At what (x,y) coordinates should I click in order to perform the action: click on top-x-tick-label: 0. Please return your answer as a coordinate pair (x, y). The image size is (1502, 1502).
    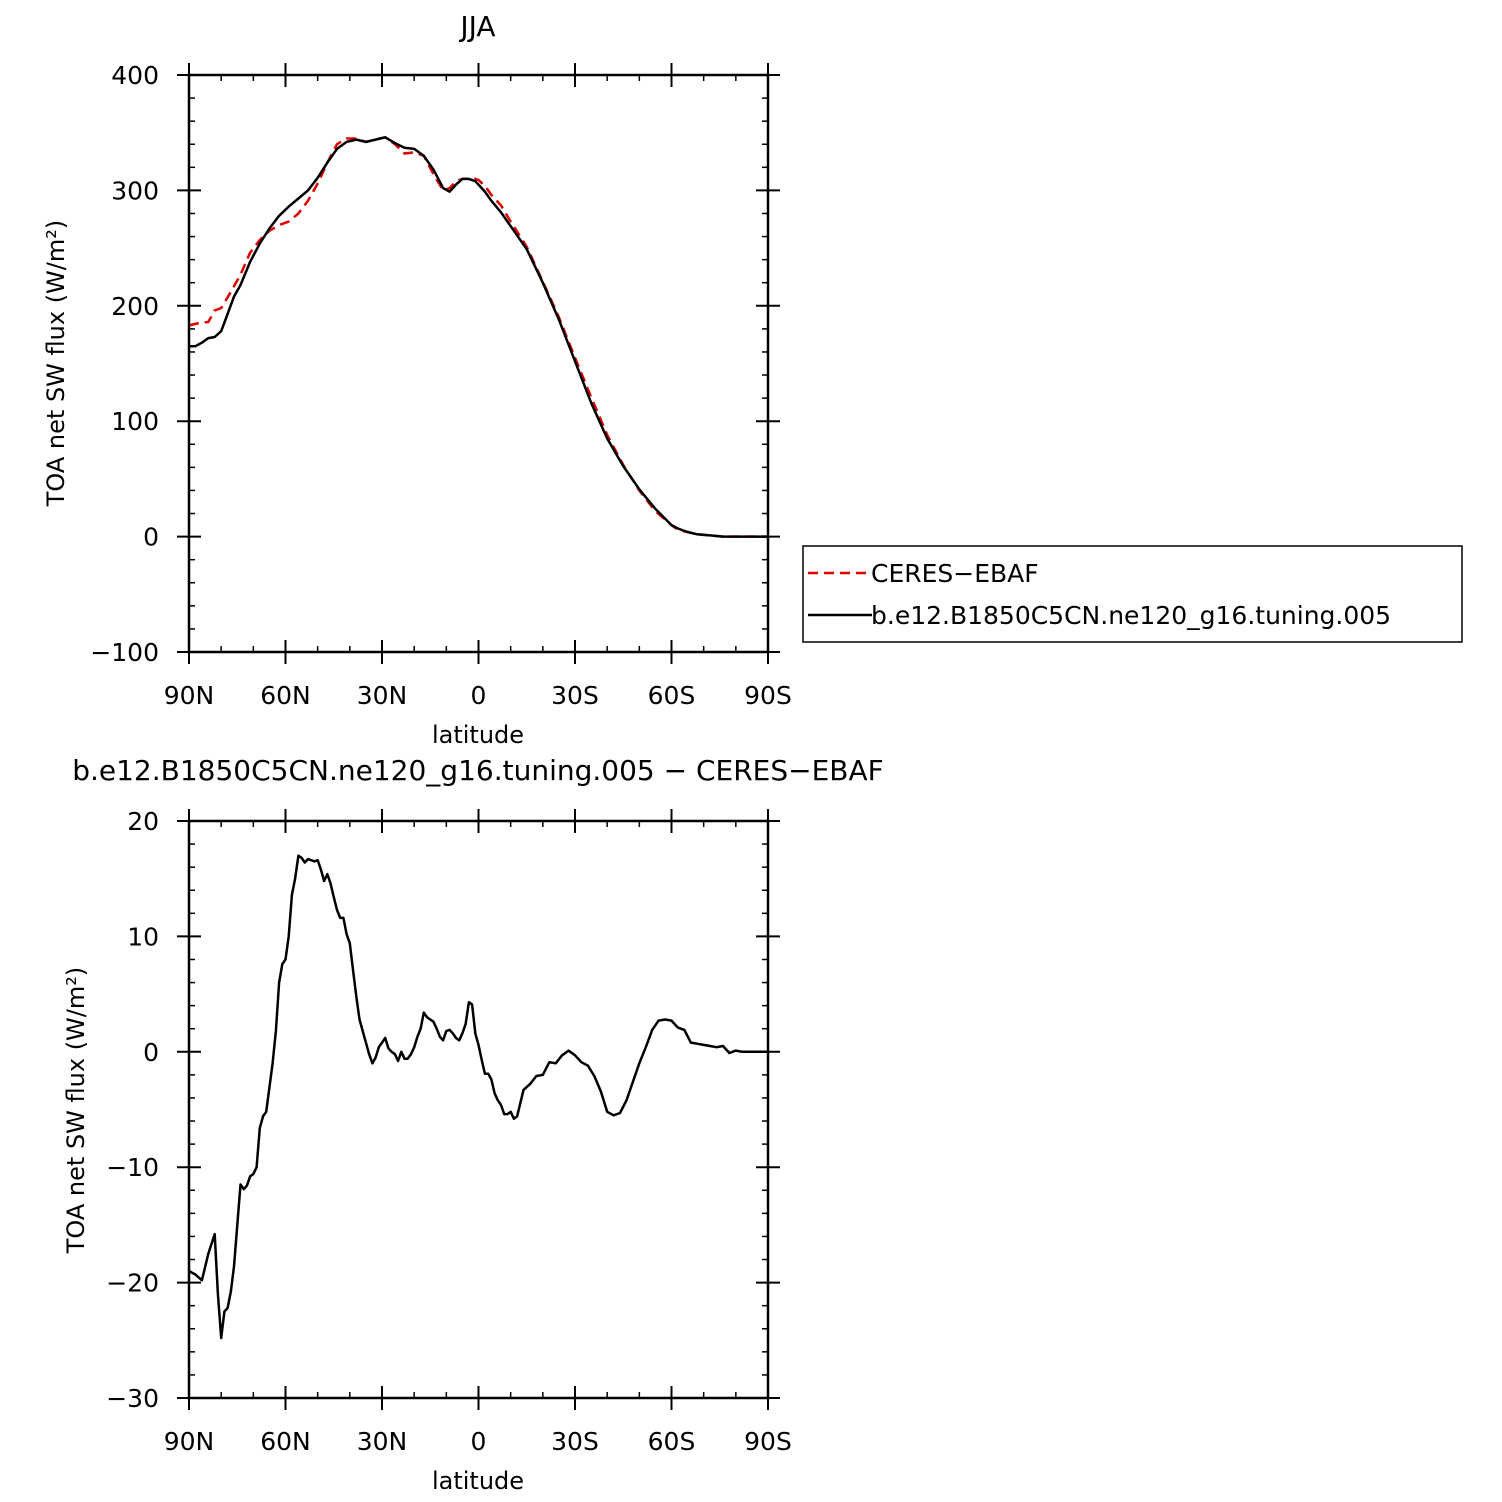
    Looking at the image, I should click on (479, 695).